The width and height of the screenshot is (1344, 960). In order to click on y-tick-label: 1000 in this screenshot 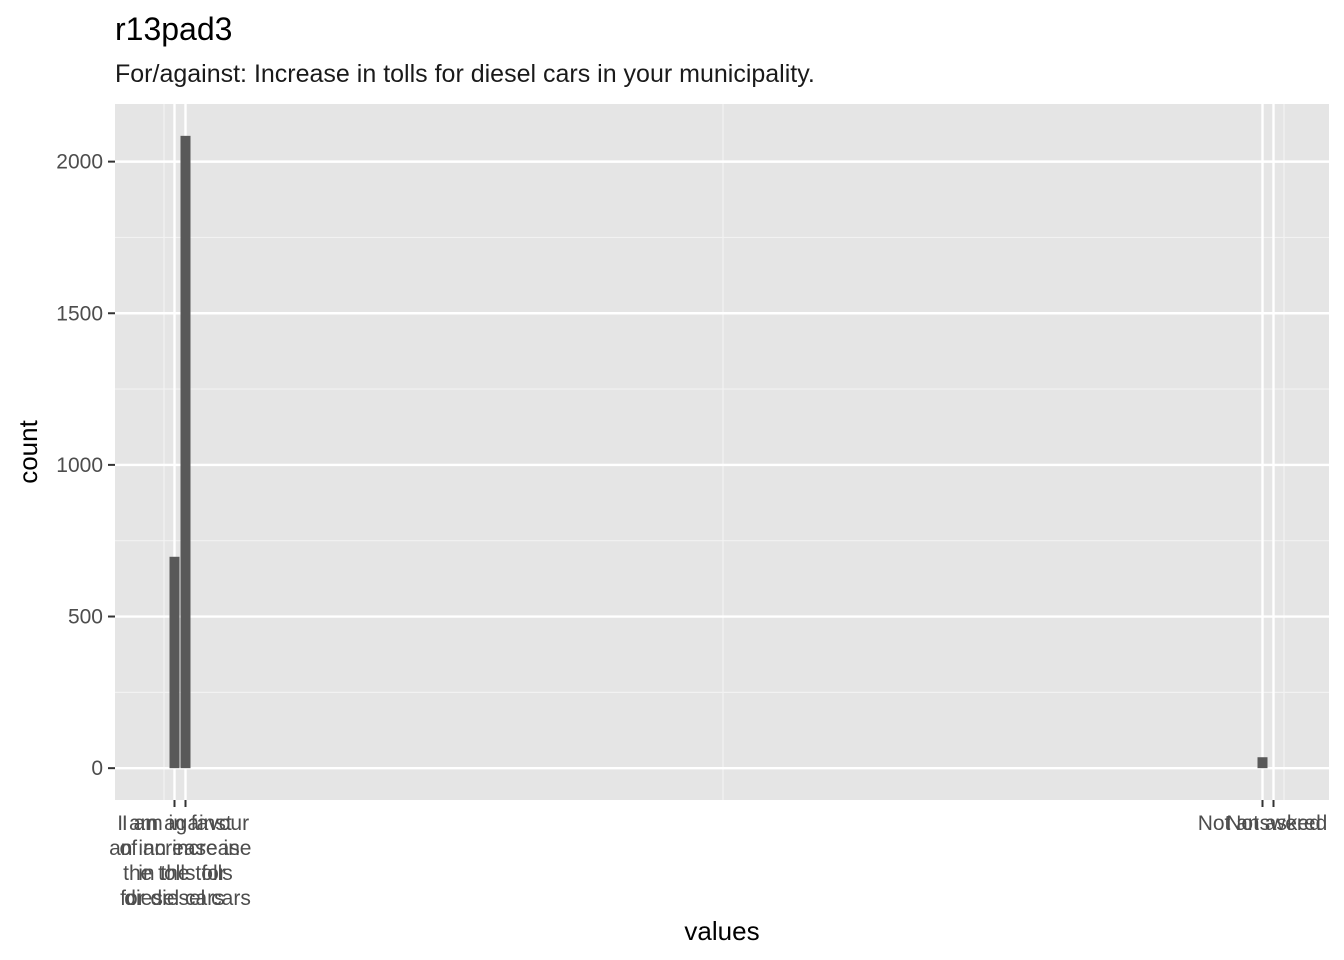, I will do `click(79, 465)`.